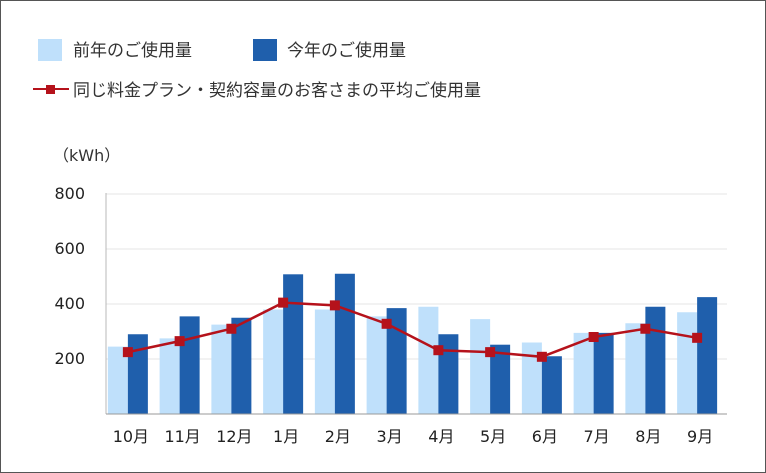 Image resolution: width=766 pixels, height=473 pixels. What do you see at coordinates (50, 89) in the screenshot?
I see `legend-marker-average` at bounding box center [50, 89].